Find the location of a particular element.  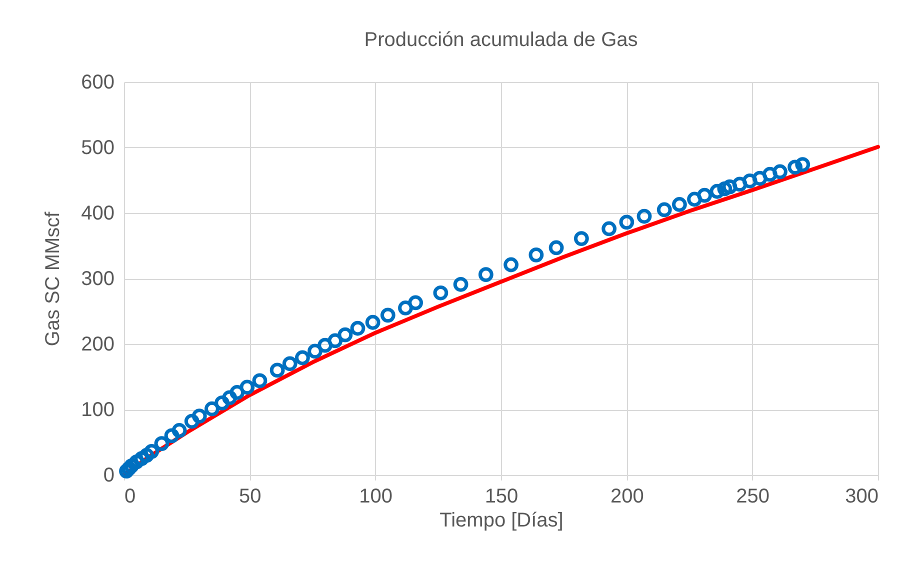

y-tick-label: 100 is located at coordinates (97, 410).